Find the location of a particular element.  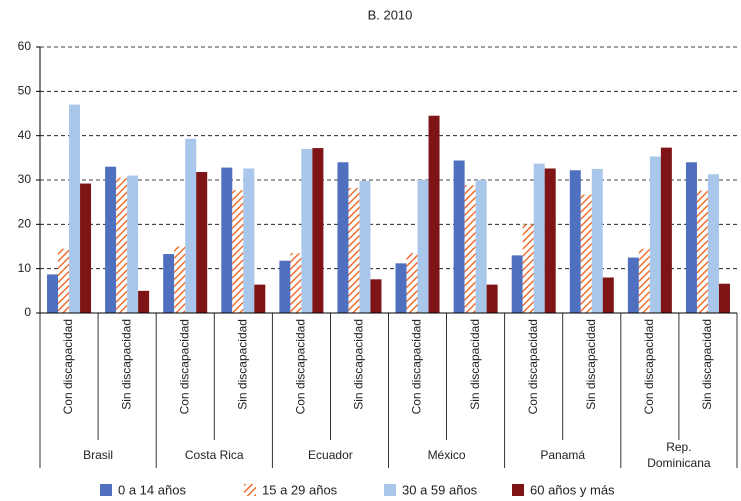

legend-label: 30 a 59 años is located at coordinates (440, 489).